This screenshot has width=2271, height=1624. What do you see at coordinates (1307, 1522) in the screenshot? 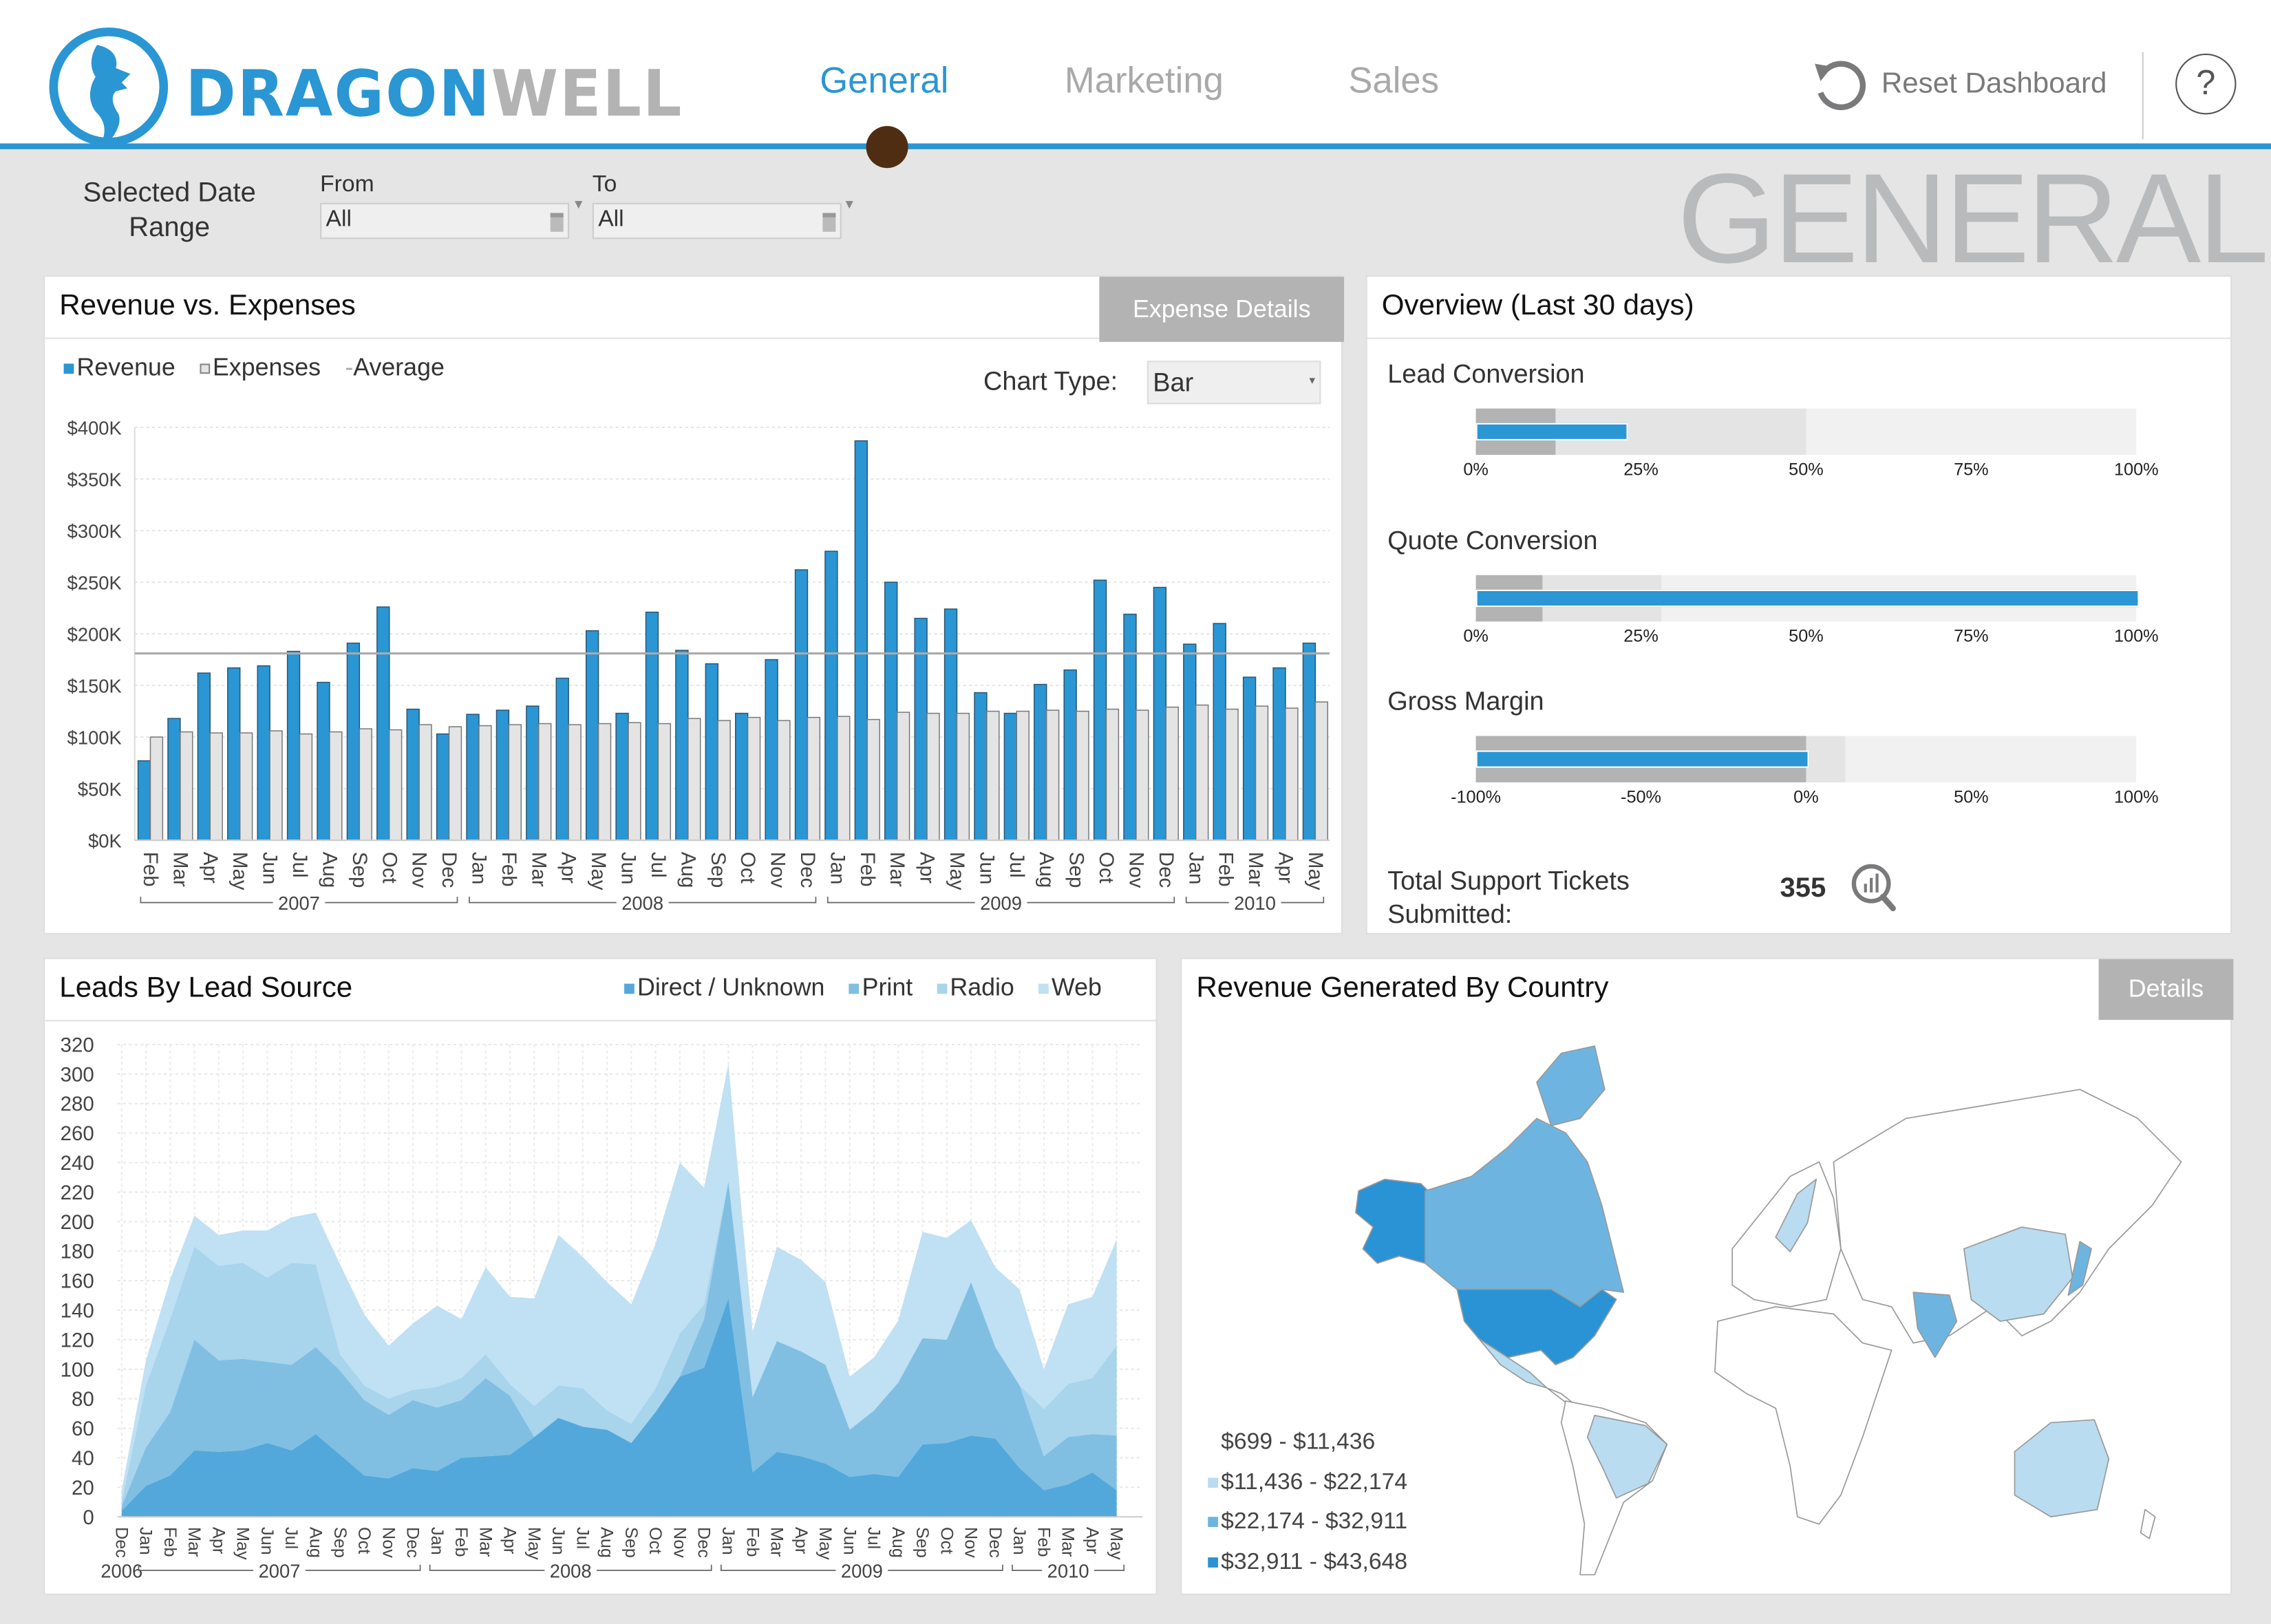
I see `map-legend-item: $22,174 - $32,911` at bounding box center [1307, 1522].